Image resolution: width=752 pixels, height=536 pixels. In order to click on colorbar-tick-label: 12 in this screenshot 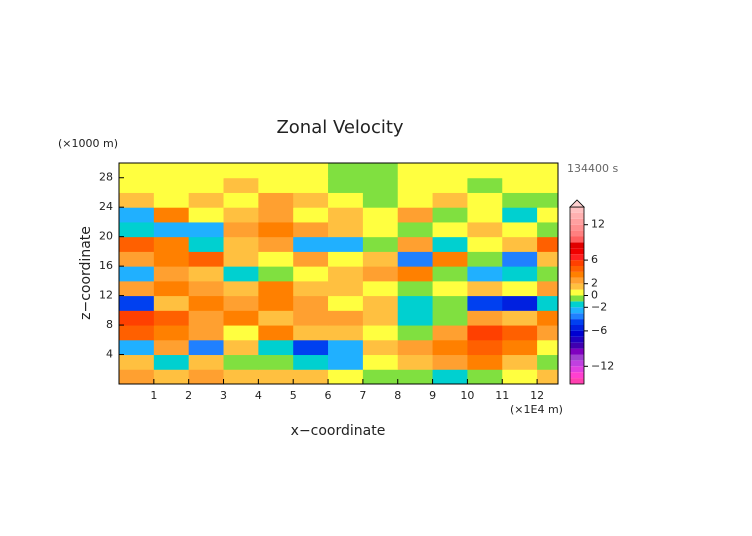, I will do `click(598, 224)`.